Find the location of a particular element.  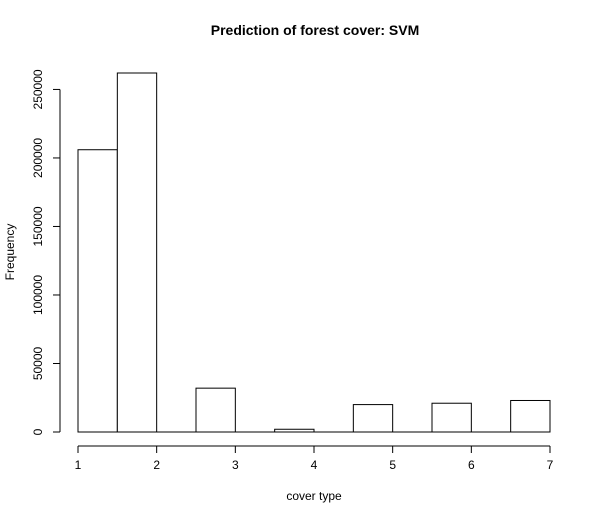

x-axis: 1 2 3 4 5 6 7 is located at coordinates (314, 458).